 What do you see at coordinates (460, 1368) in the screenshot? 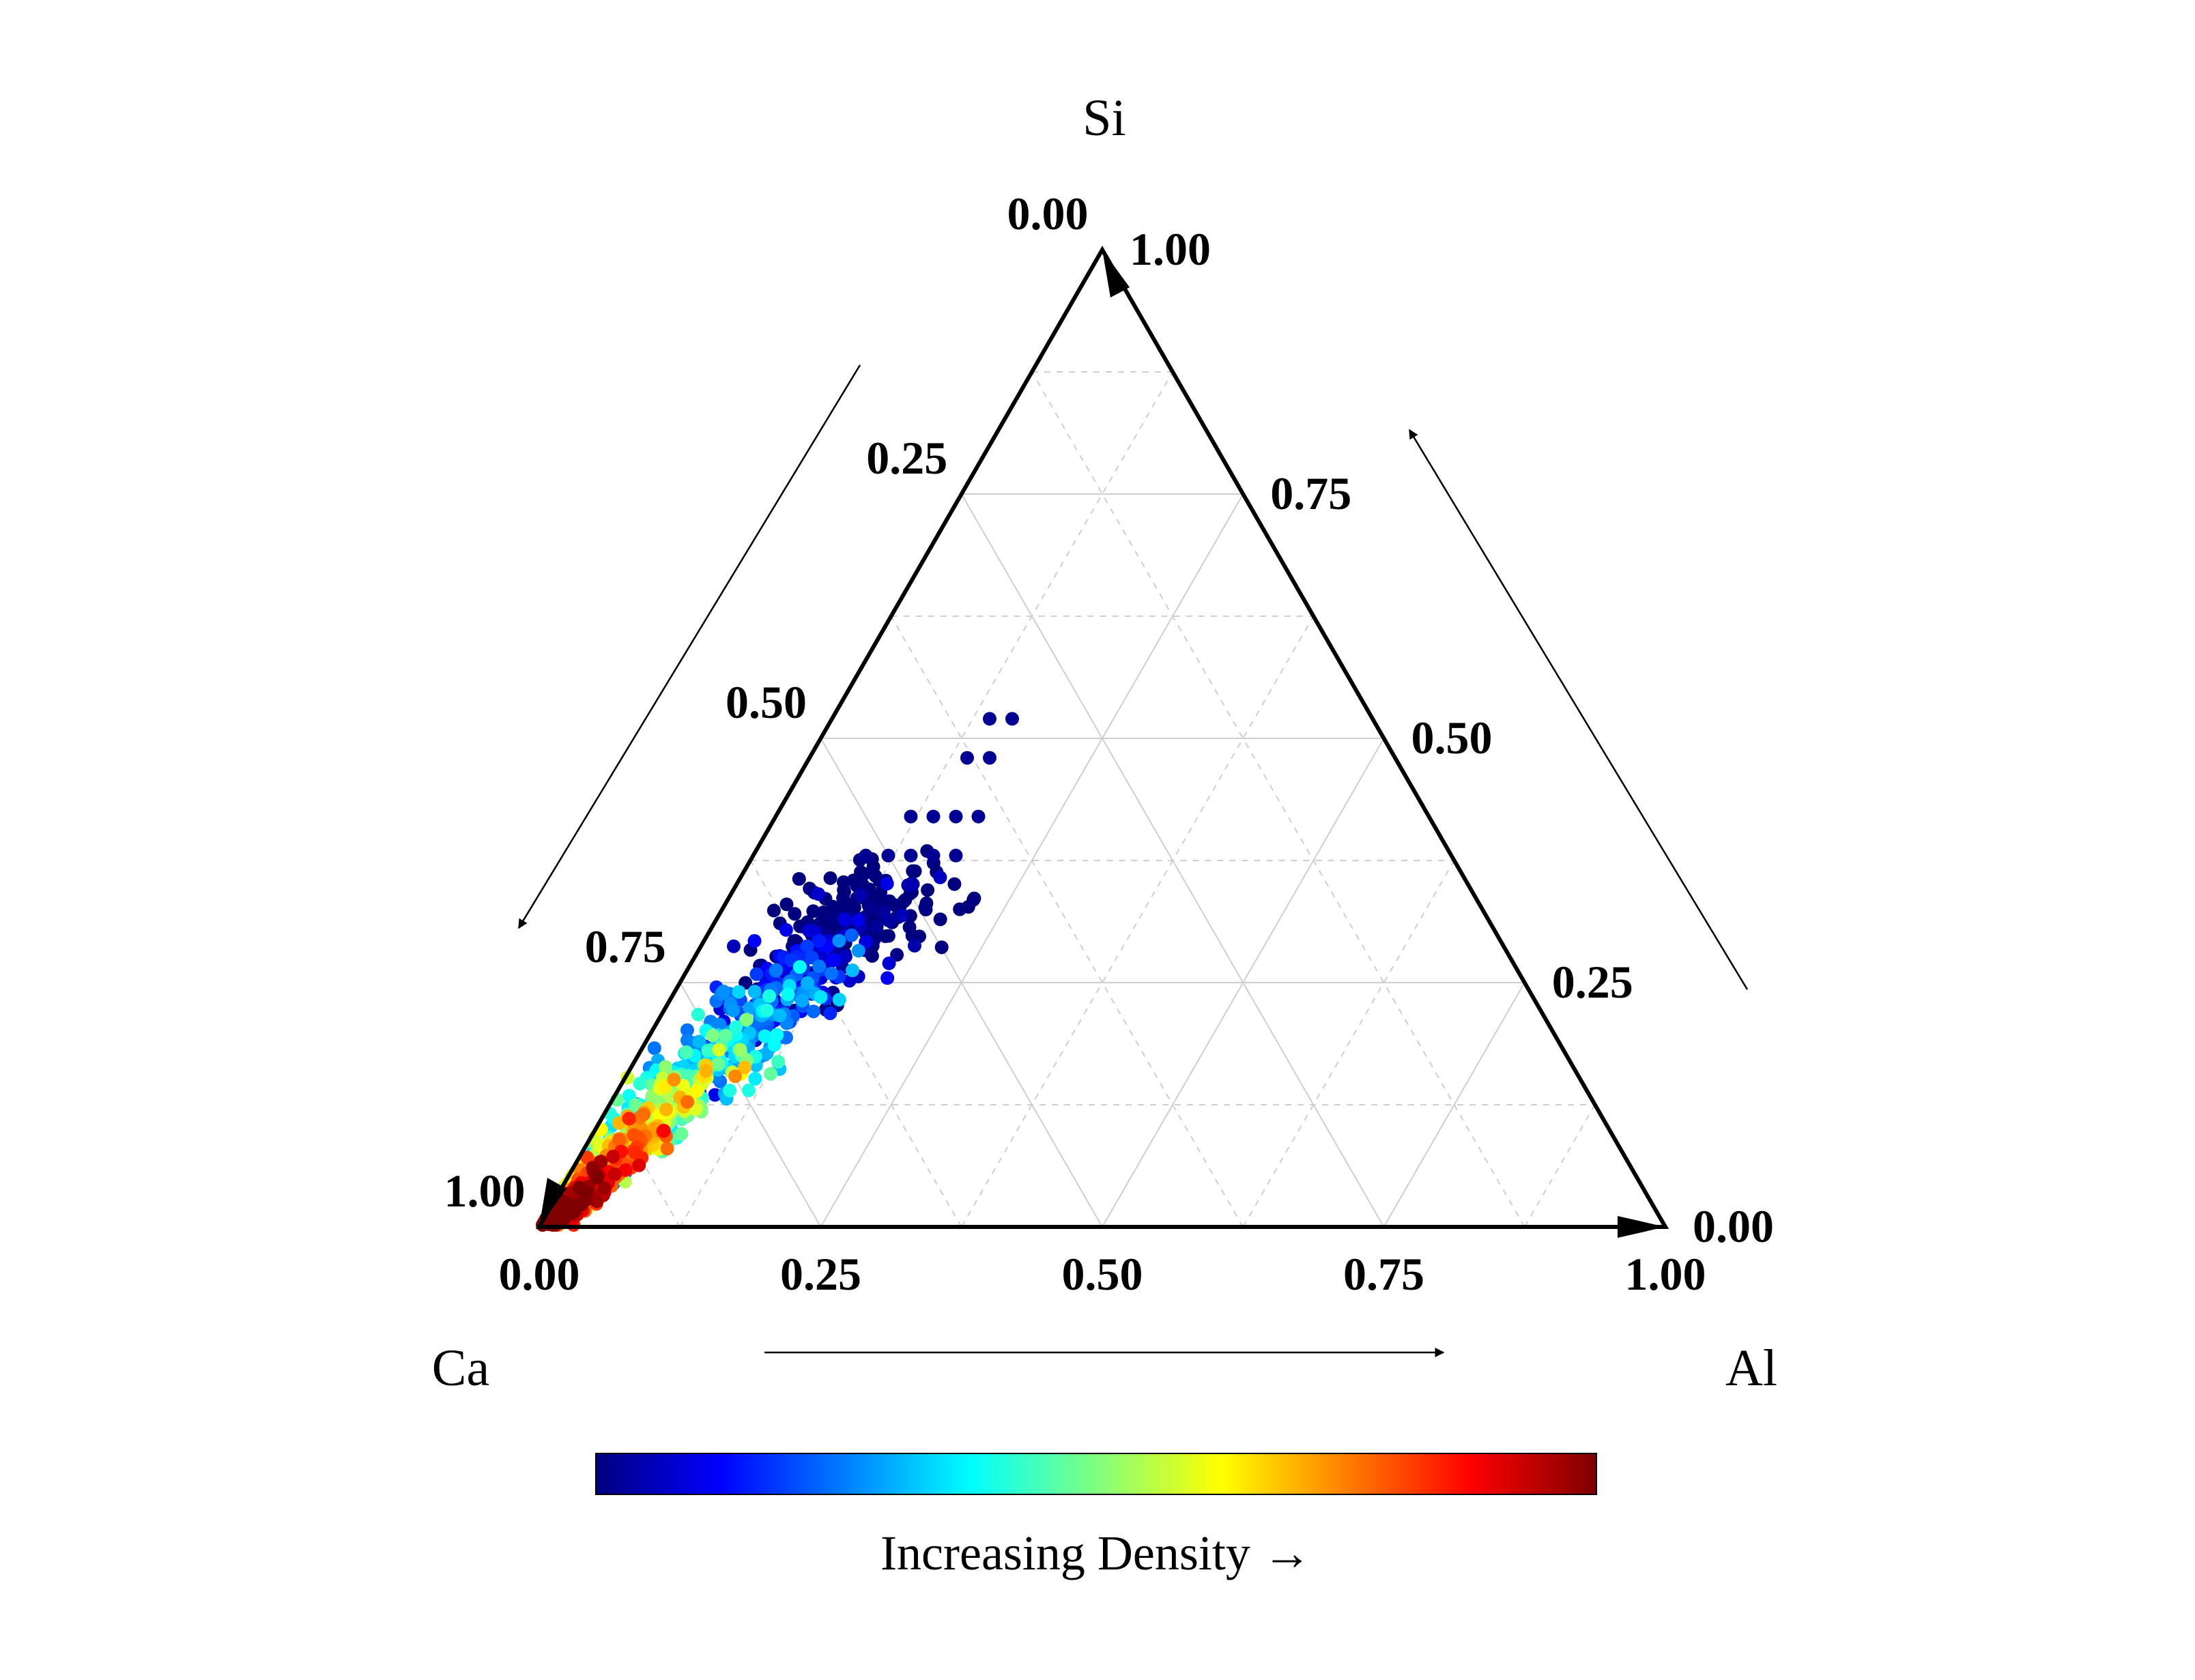
I see `vertex-label-ca: Ca` at bounding box center [460, 1368].